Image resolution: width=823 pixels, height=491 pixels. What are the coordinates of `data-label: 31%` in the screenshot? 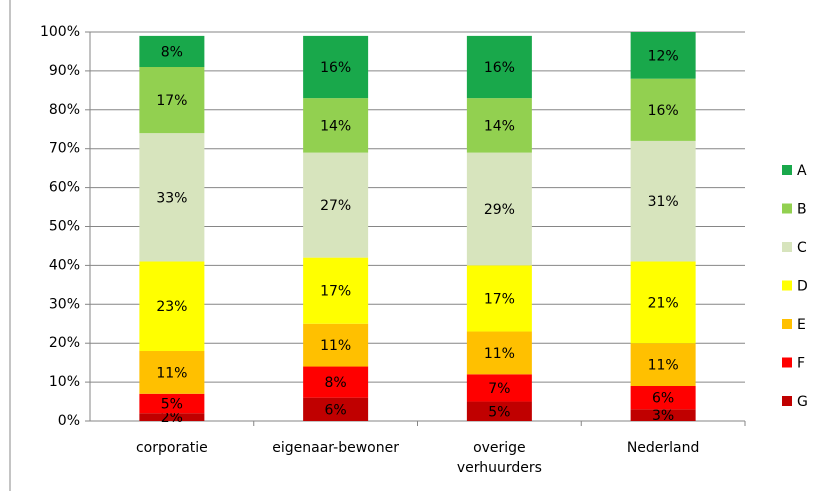 It's located at (663, 202).